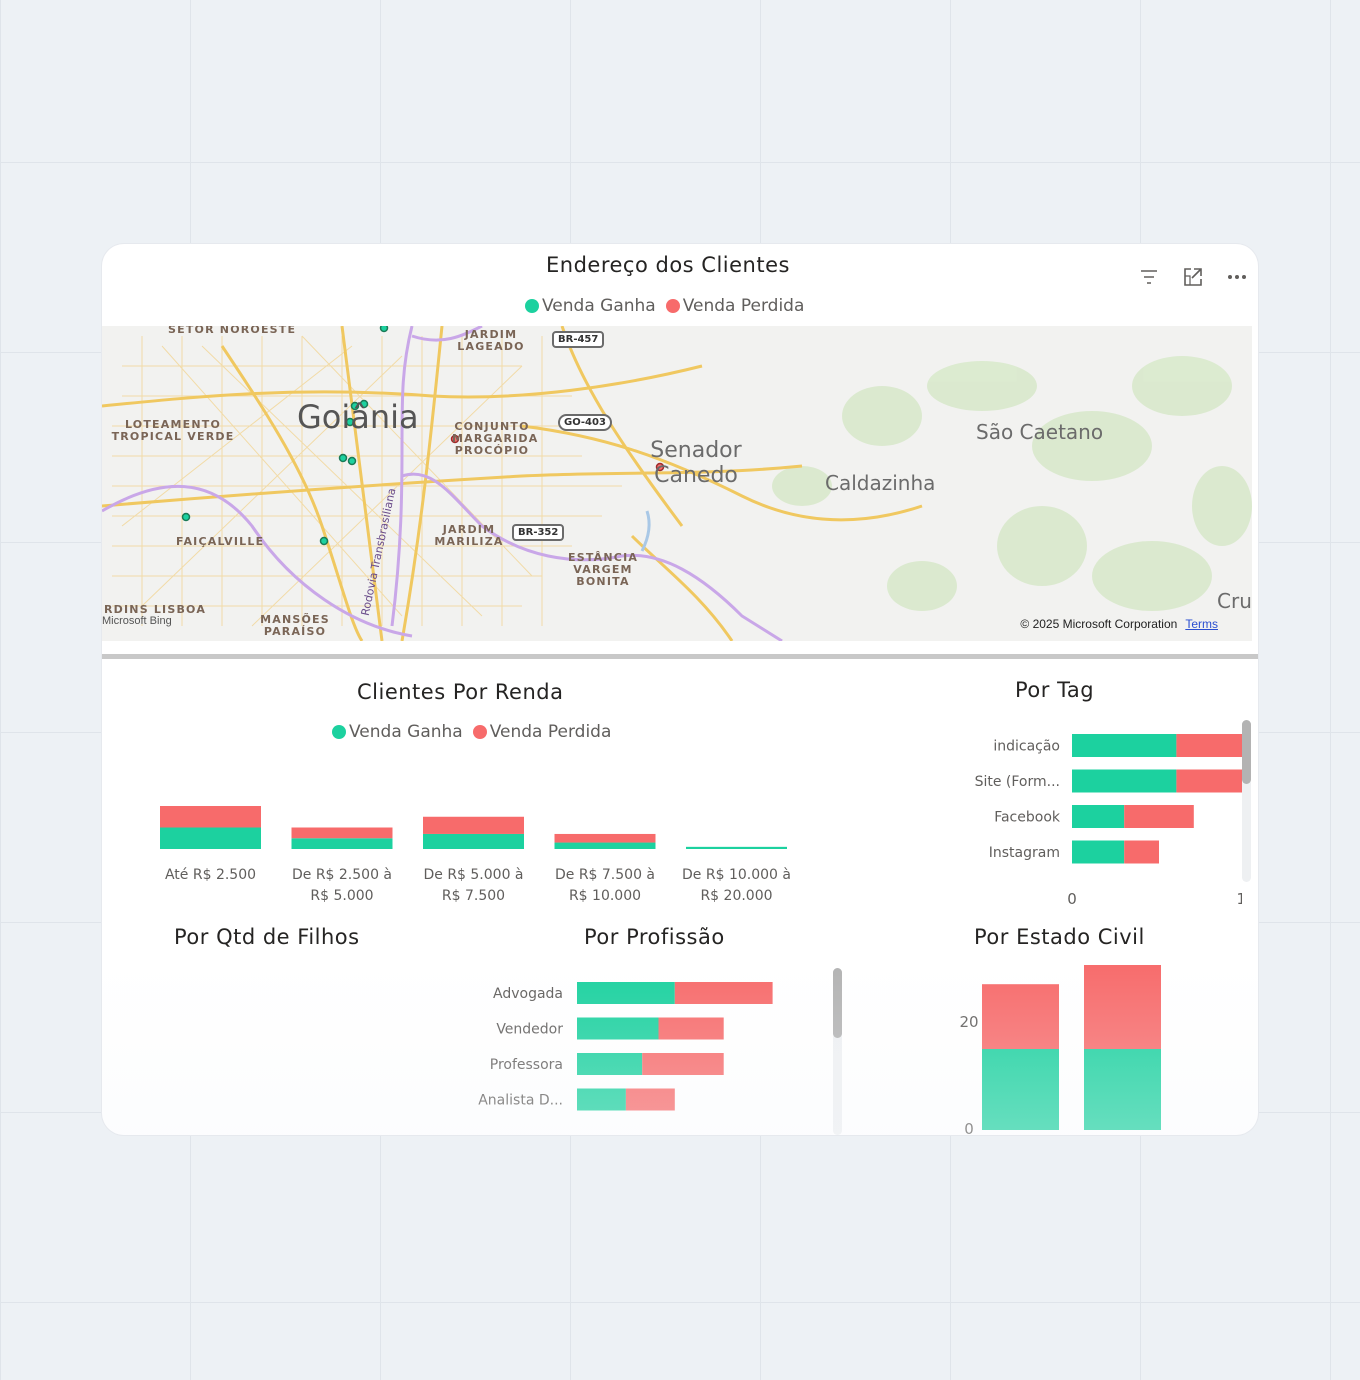 Image resolution: width=1360 pixels, height=1380 pixels. I want to click on map-label-setor-noroeste: SETOR NOROESTE, so click(232, 331).